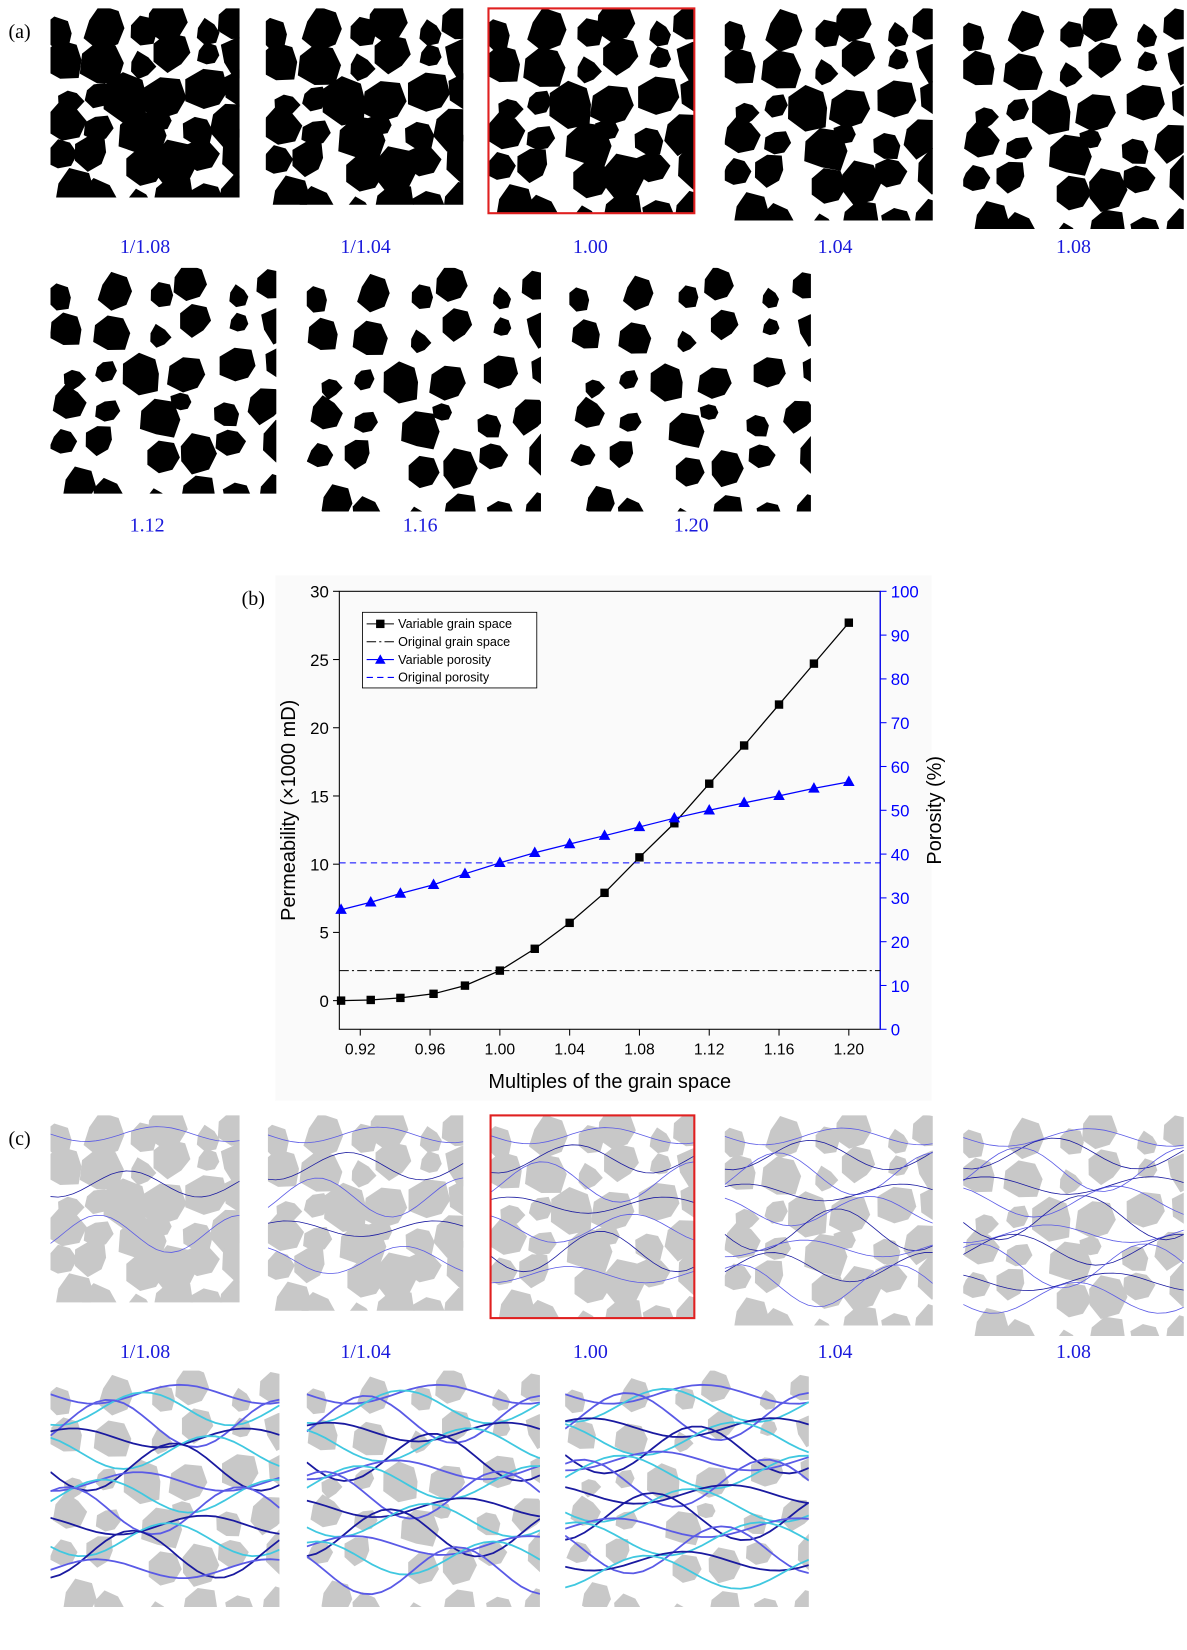 The image size is (1187, 1650). I want to click on y2-tick-label: 90, so click(900, 635).